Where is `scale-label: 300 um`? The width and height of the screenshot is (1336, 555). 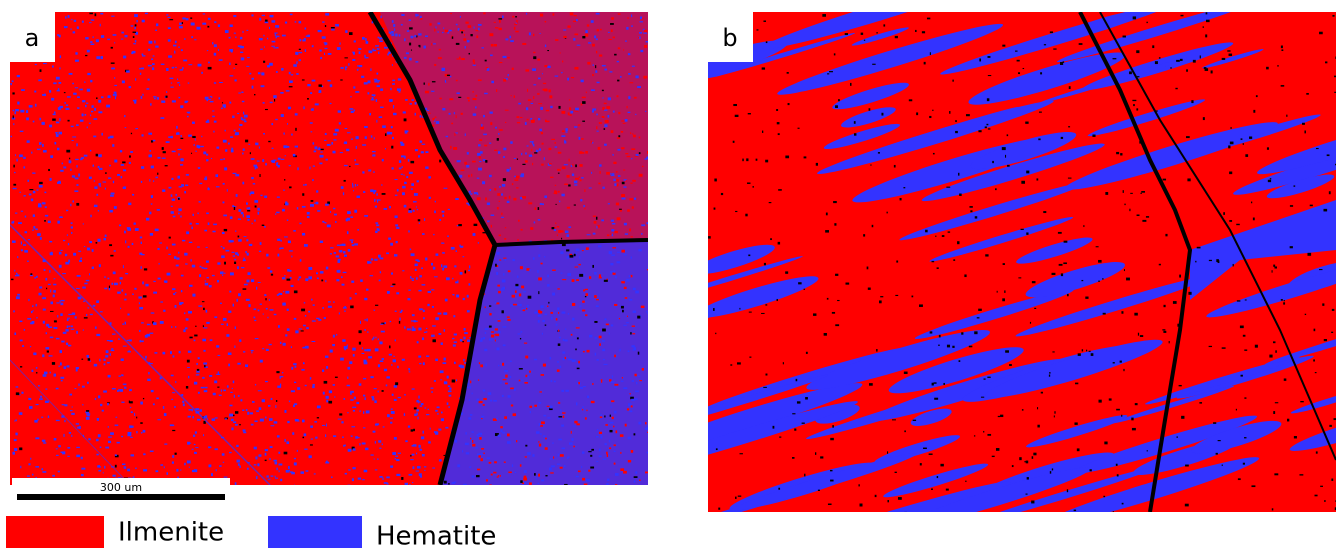 scale-label: 300 um is located at coordinates (121, 487).